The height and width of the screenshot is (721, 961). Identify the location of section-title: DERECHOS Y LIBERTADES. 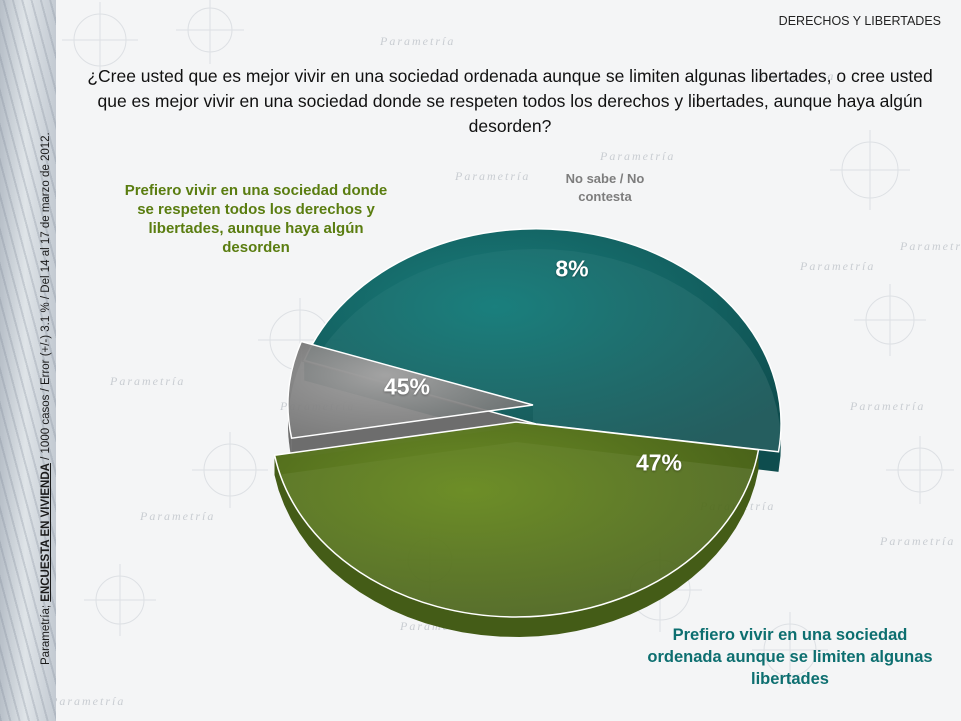
(859, 21).